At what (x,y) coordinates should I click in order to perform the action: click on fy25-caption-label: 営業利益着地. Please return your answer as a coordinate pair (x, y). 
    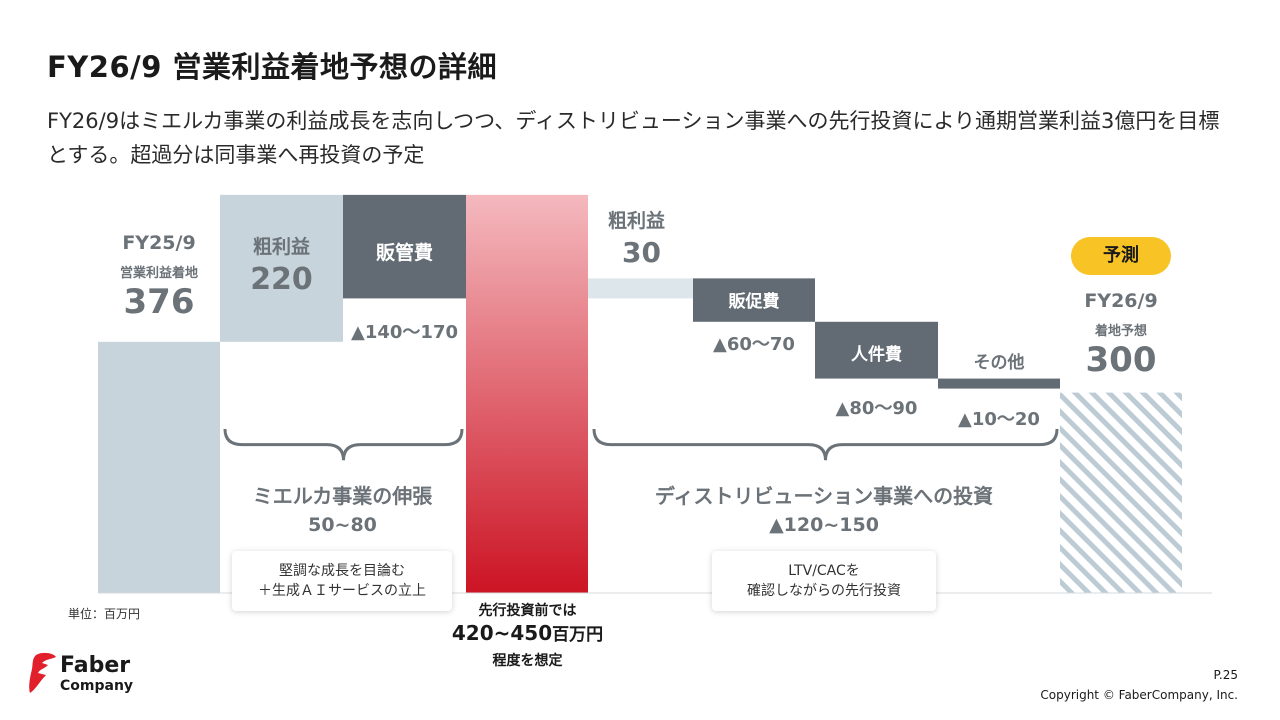
    Looking at the image, I should click on (158, 273).